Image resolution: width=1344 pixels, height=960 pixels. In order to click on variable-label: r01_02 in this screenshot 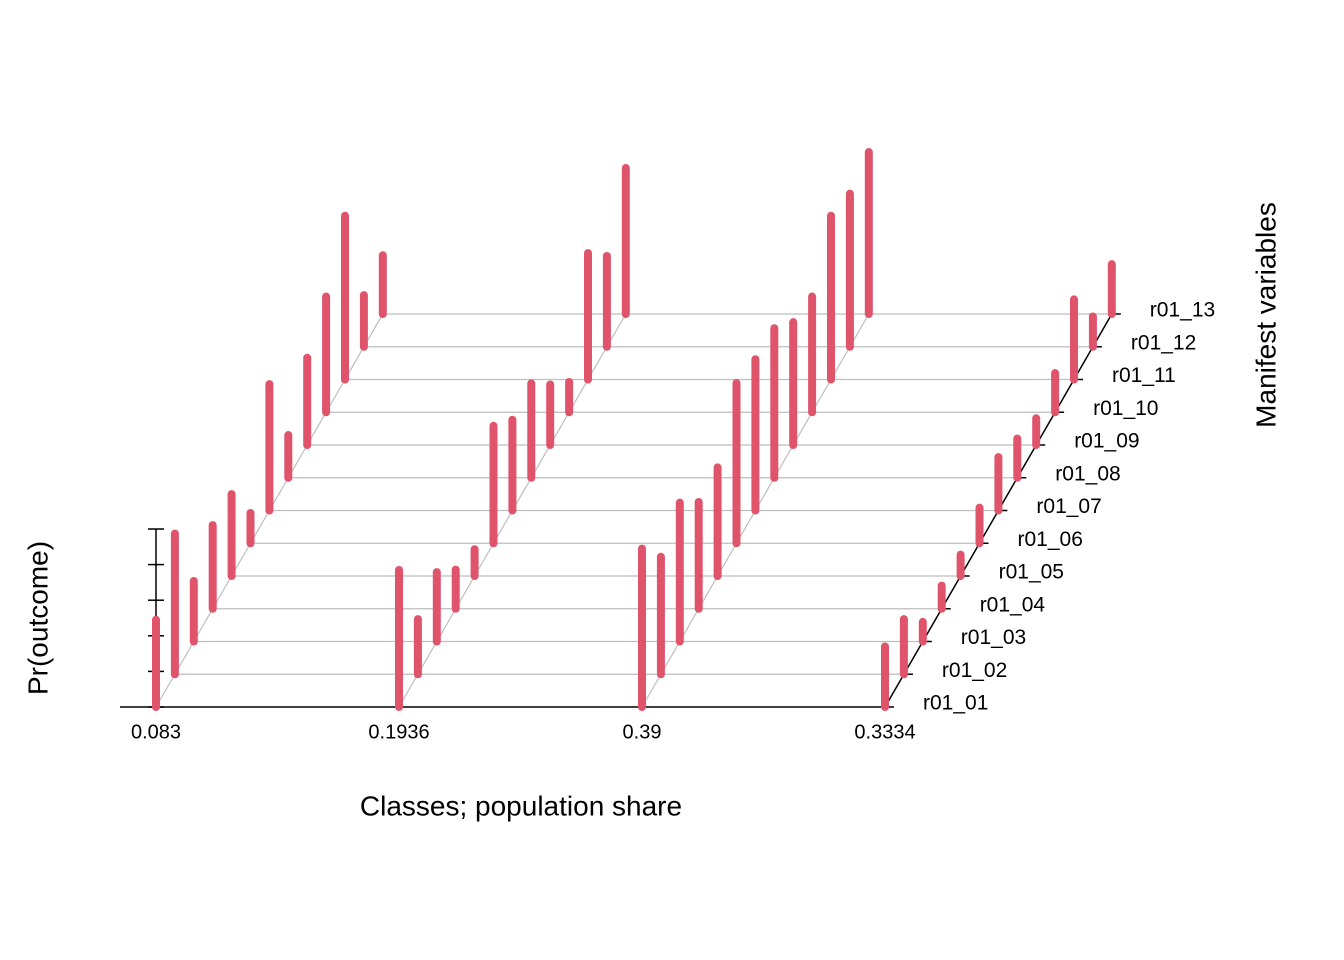, I will do `click(974, 670)`.